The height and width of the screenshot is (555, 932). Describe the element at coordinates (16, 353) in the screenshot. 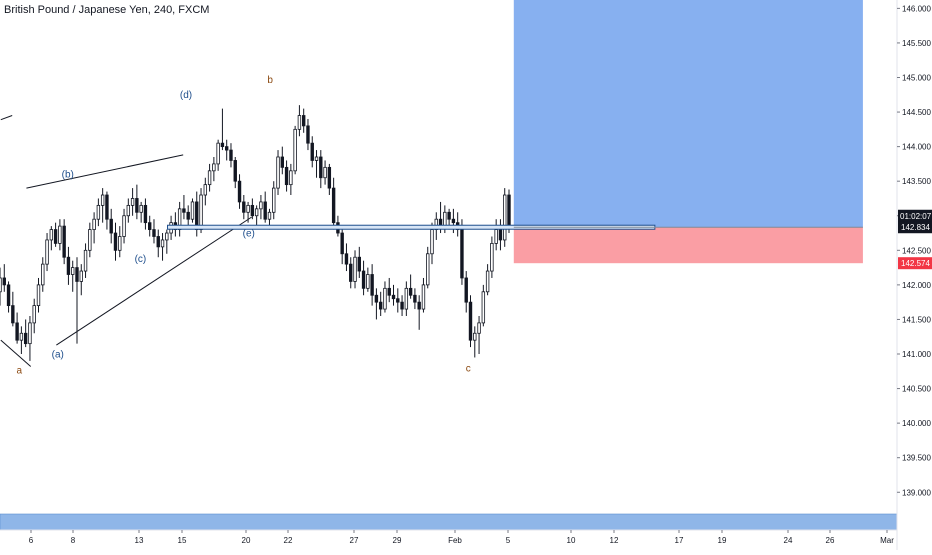

I see `left-bottom-line` at that location.